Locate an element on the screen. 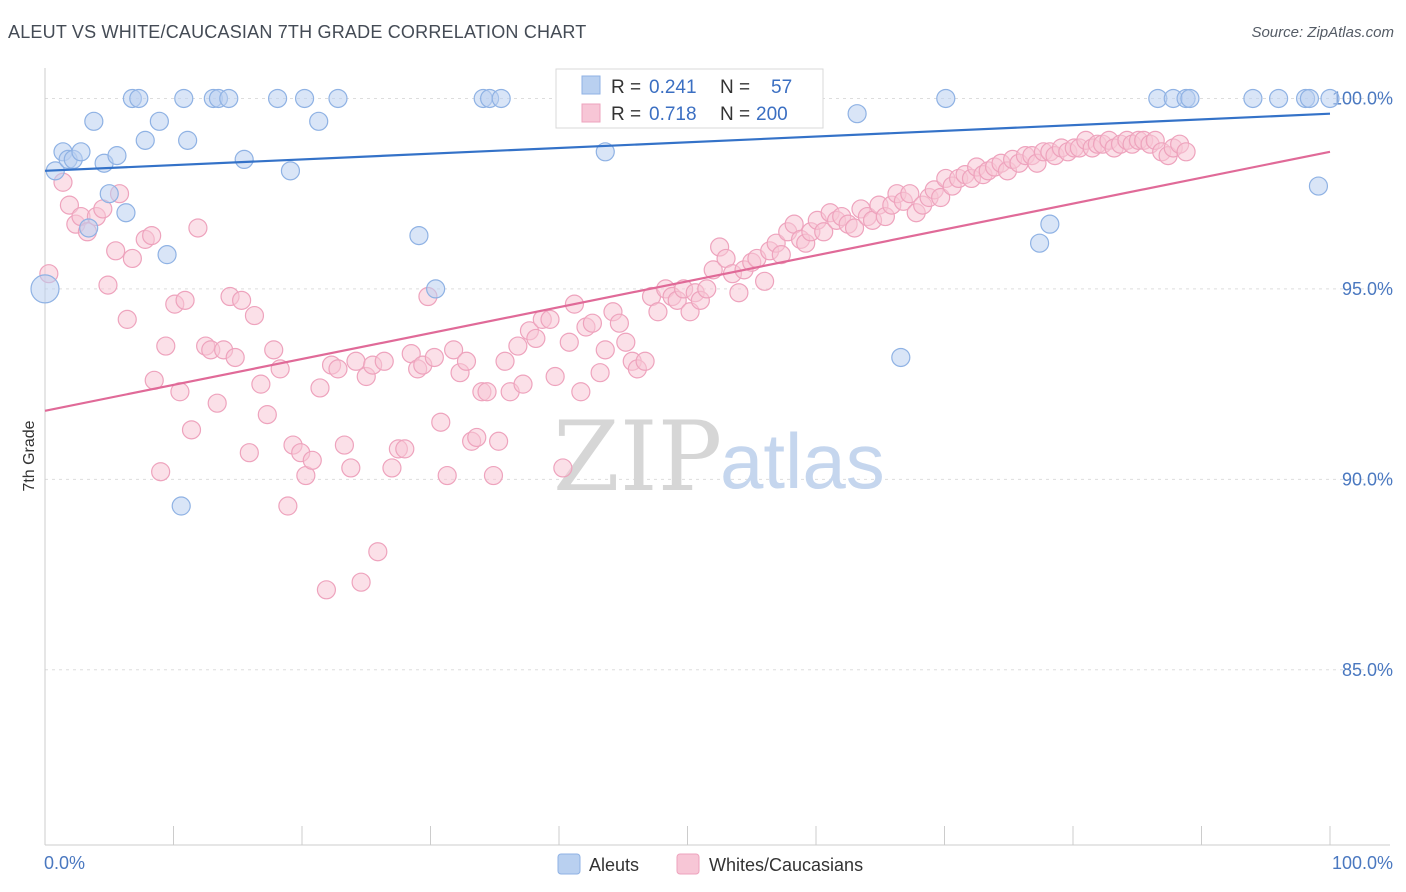 The image size is (1406, 892). x-tick-label-min: 0.0% is located at coordinates (64, 863).